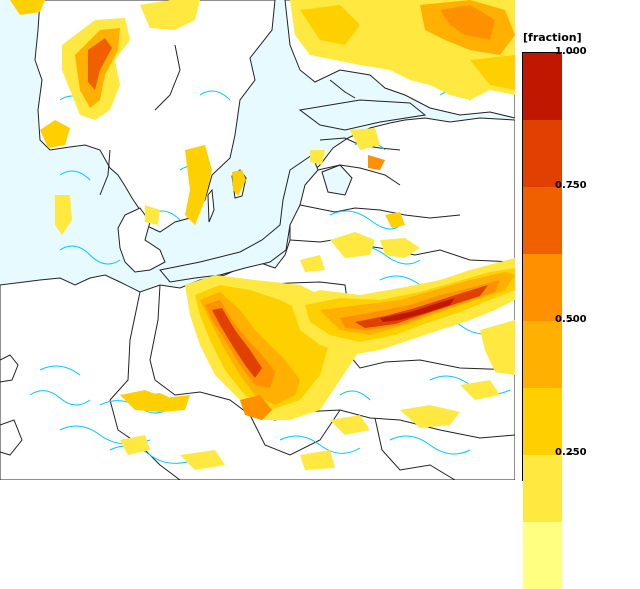 The image size is (640, 589). What do you see at coordinates (211, 206) in the screenshot?
I see `oland-land` at bounding box center [211, 206].